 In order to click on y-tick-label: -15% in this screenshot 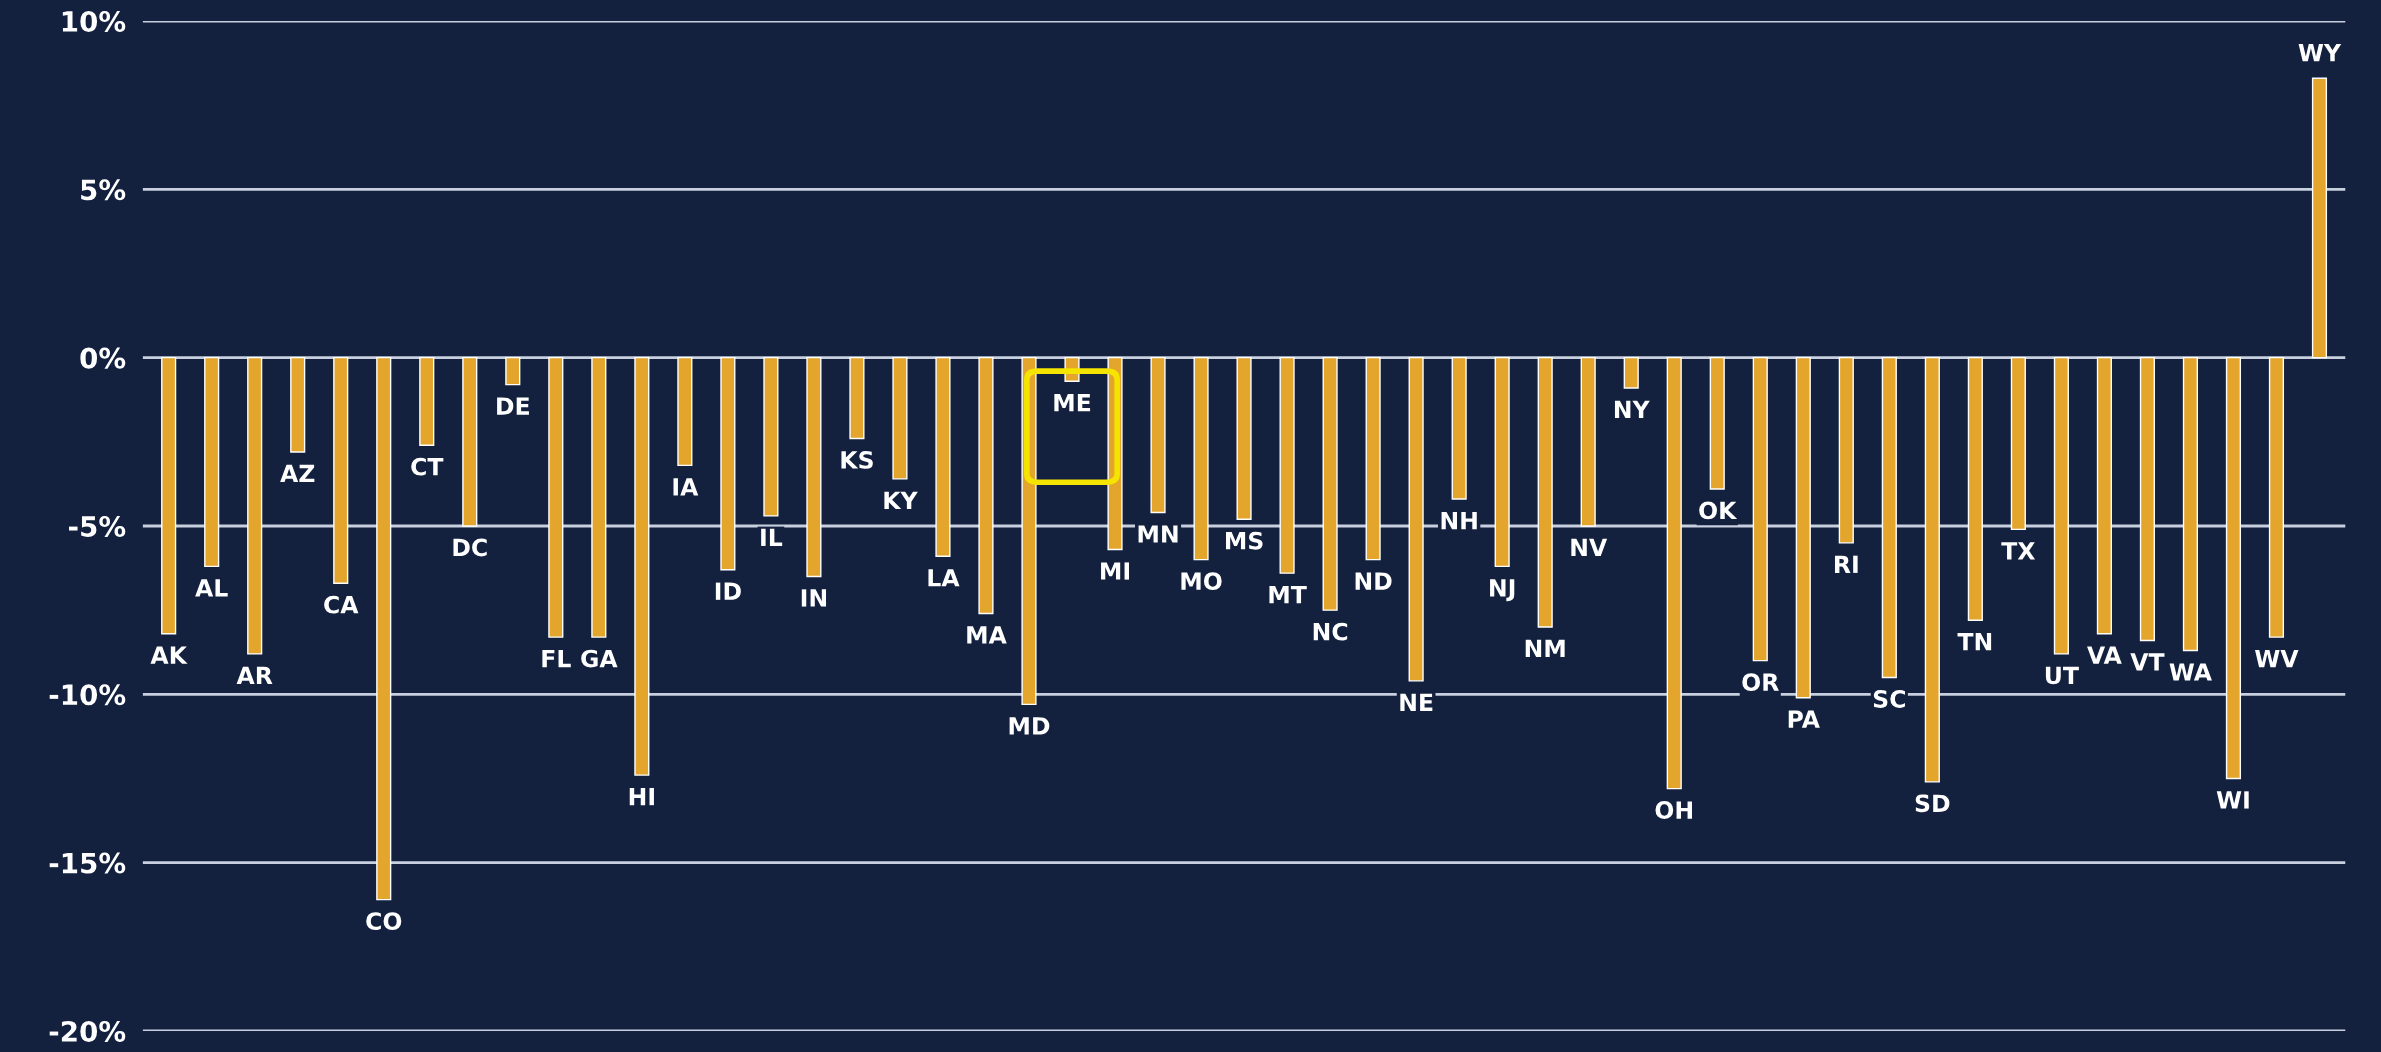, I will do `click(87, 863)`.